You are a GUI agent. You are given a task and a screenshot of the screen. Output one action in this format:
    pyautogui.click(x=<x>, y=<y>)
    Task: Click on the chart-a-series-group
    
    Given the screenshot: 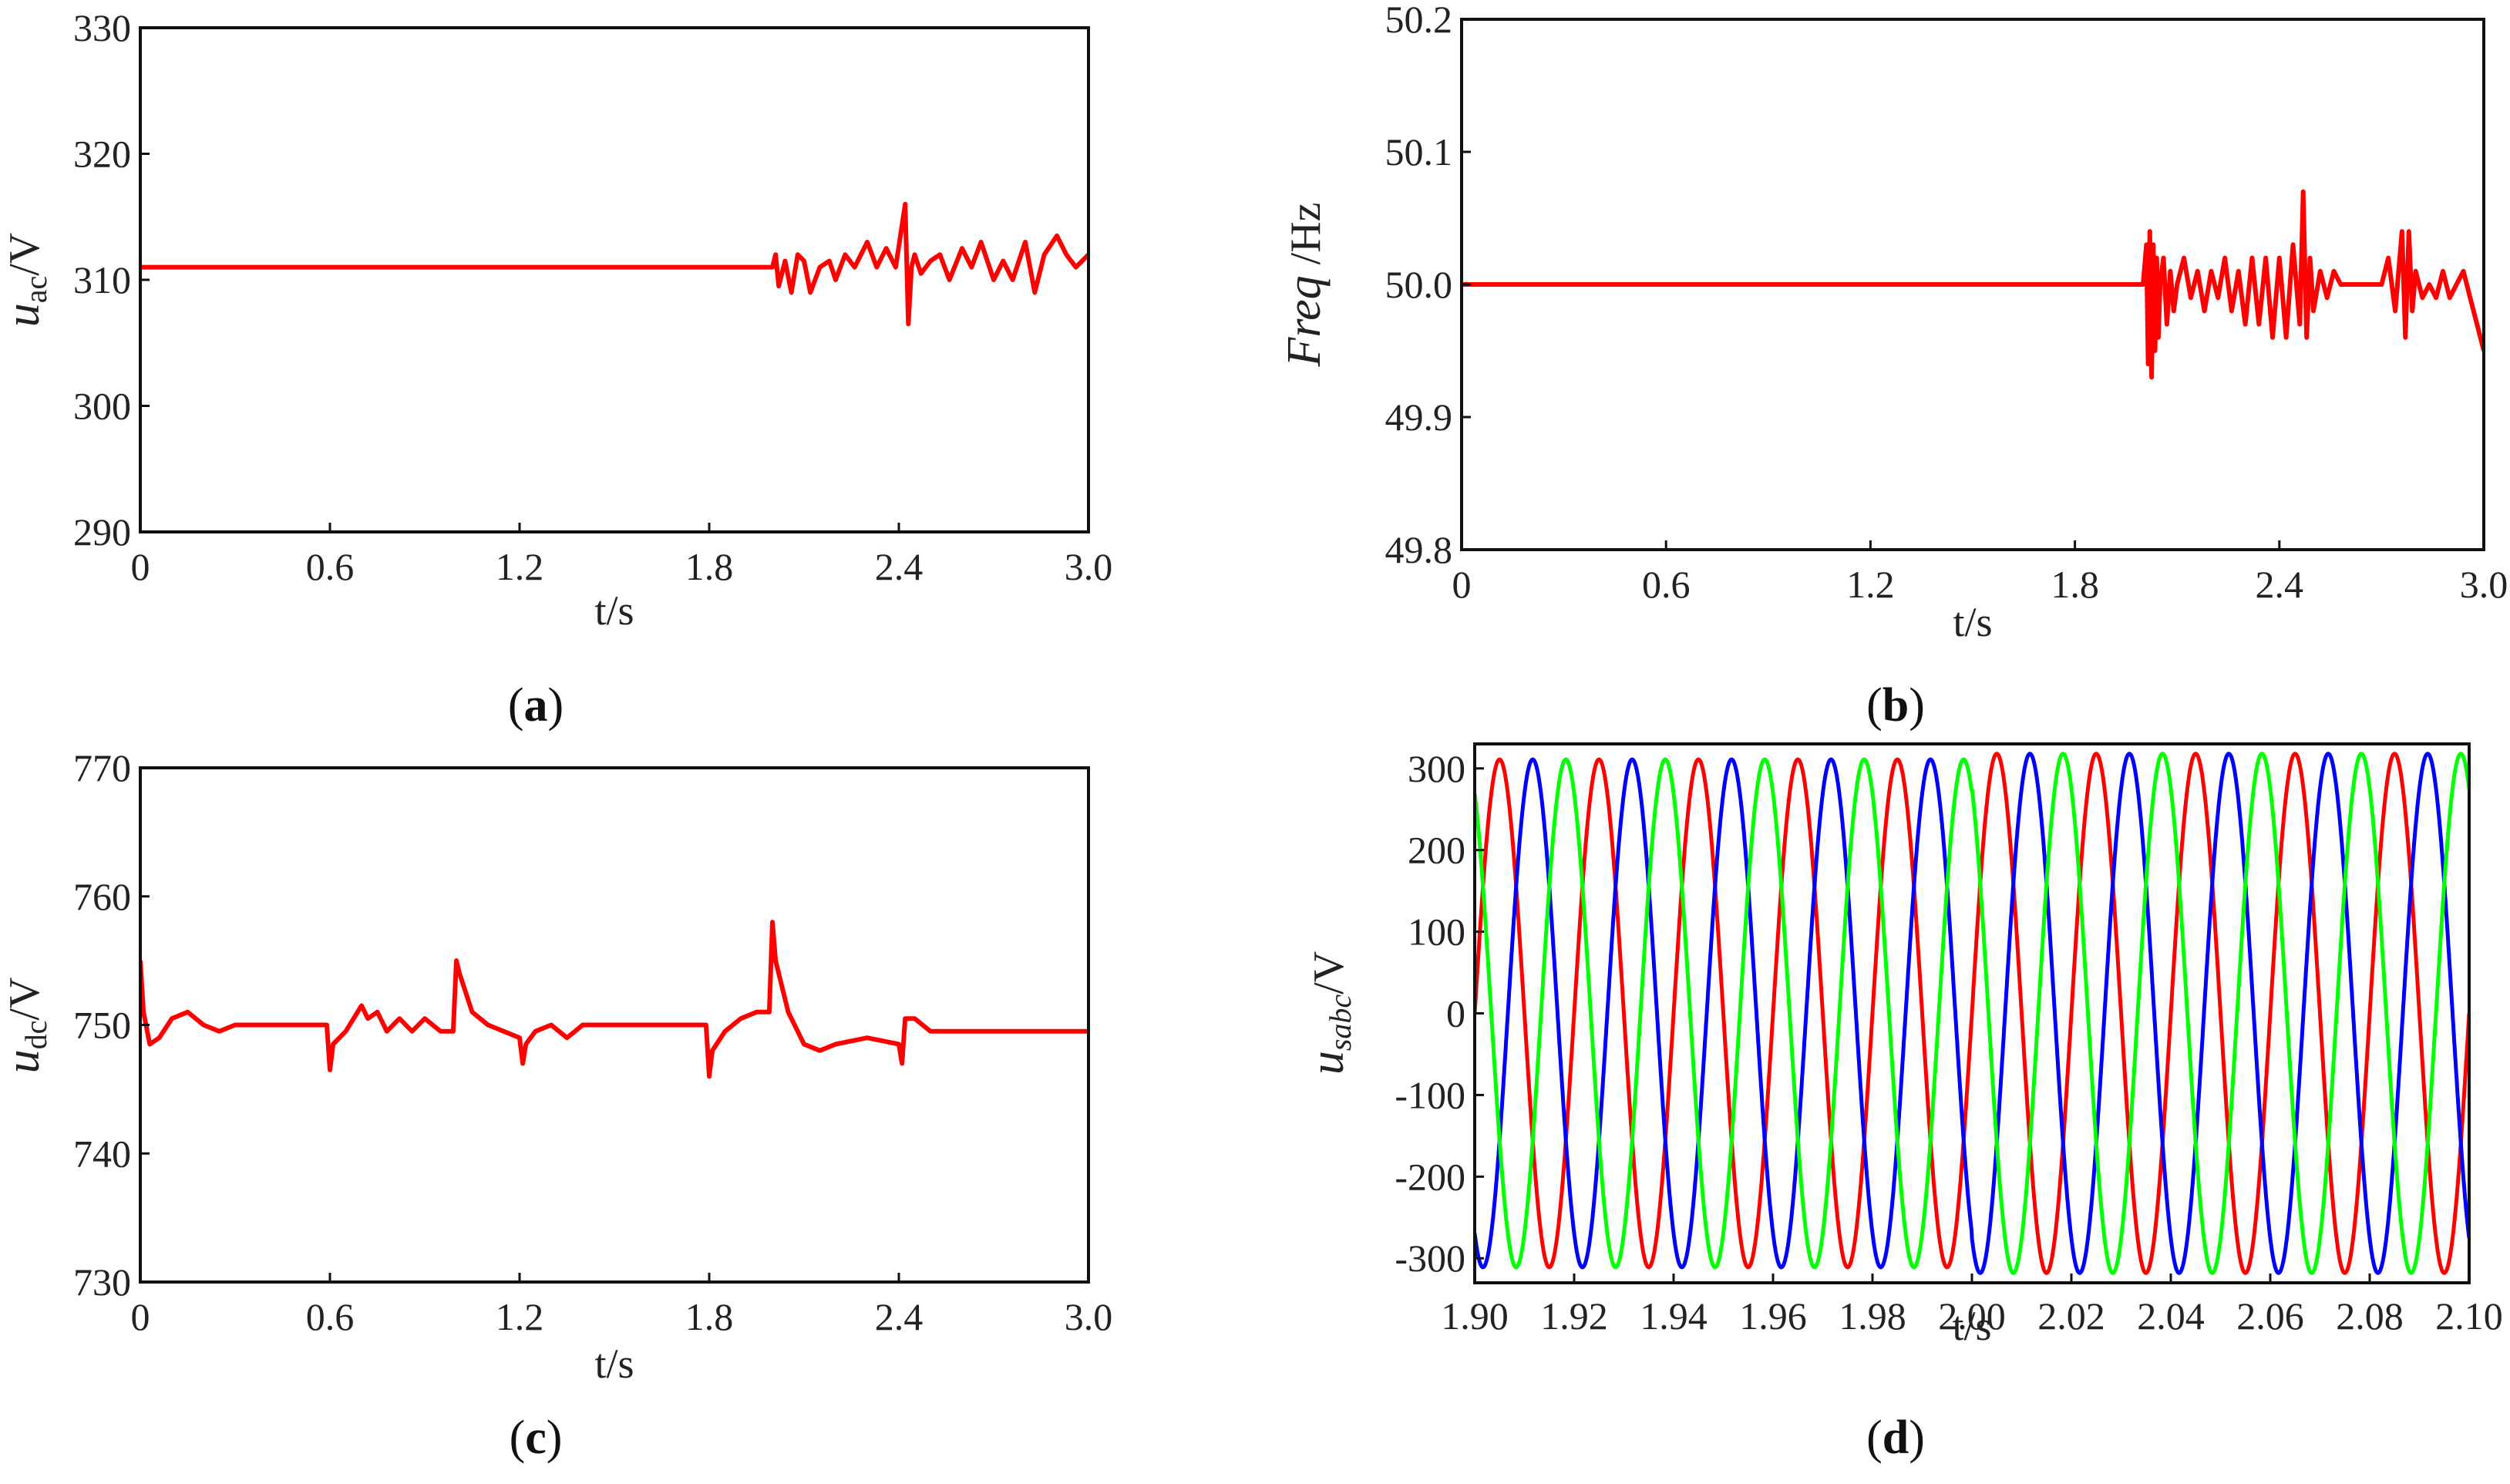 What is the action you would take?
    pyautogui.click(x=614, y=264)
    